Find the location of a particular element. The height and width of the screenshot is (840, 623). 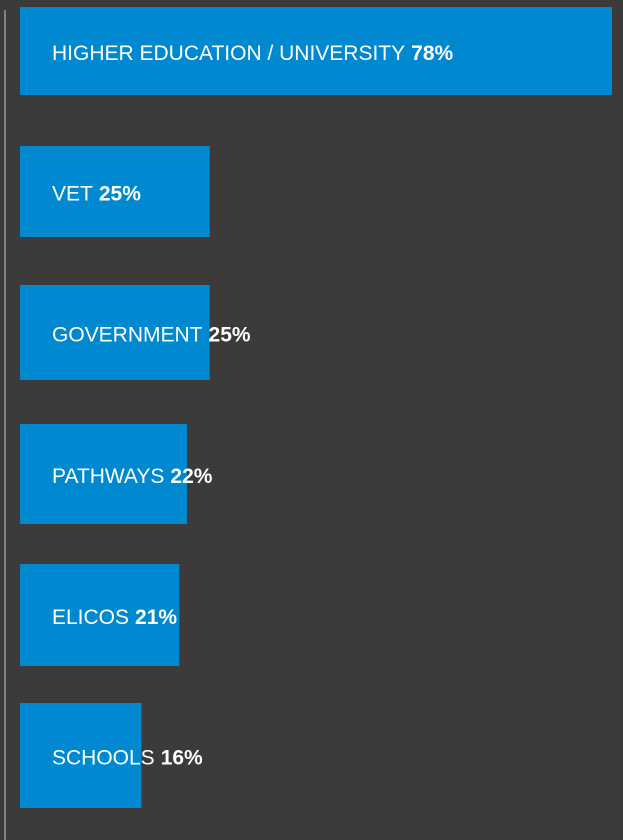

category-label: PATHWAYS is located at coordinates (108, 476).